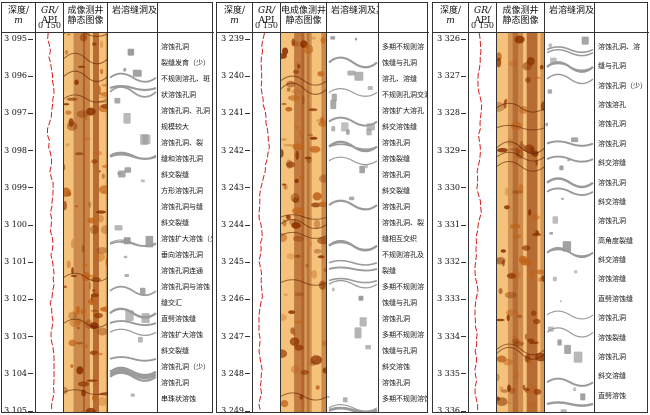 The image size is (650, 415). I want to click on image-background, so click(303, 222).